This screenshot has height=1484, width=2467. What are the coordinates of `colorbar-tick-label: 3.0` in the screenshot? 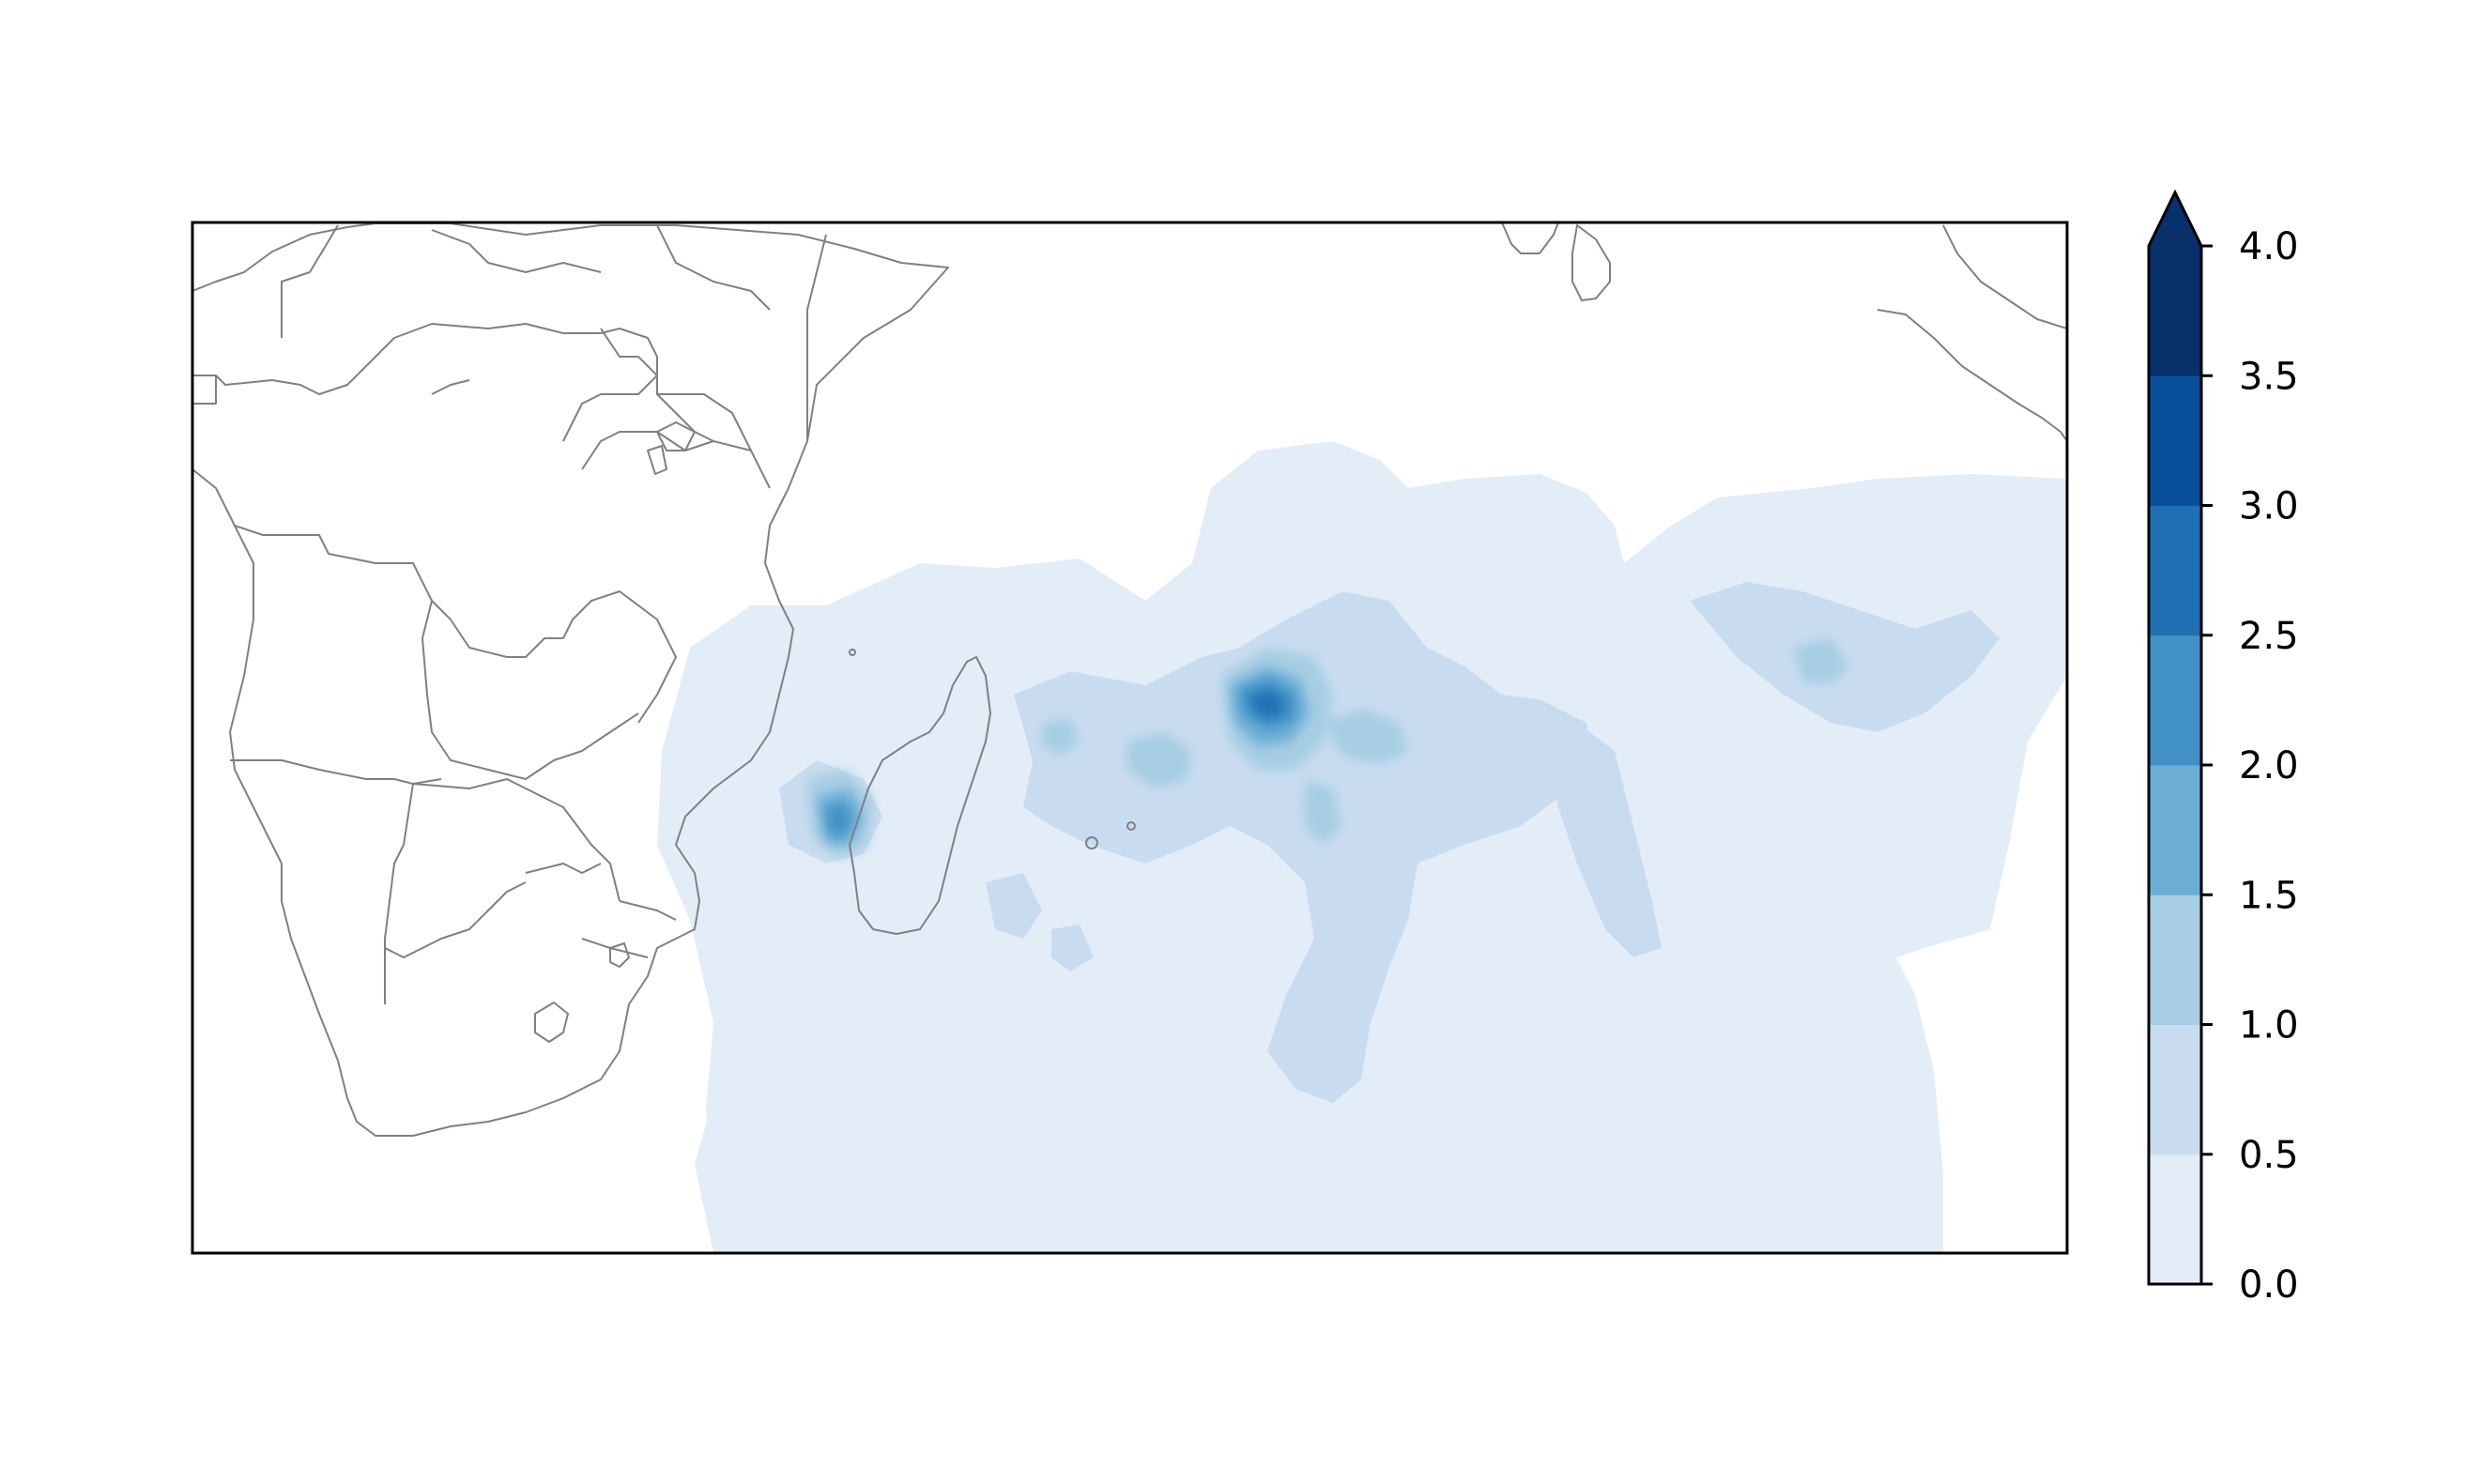 It's located at (2269, 506).